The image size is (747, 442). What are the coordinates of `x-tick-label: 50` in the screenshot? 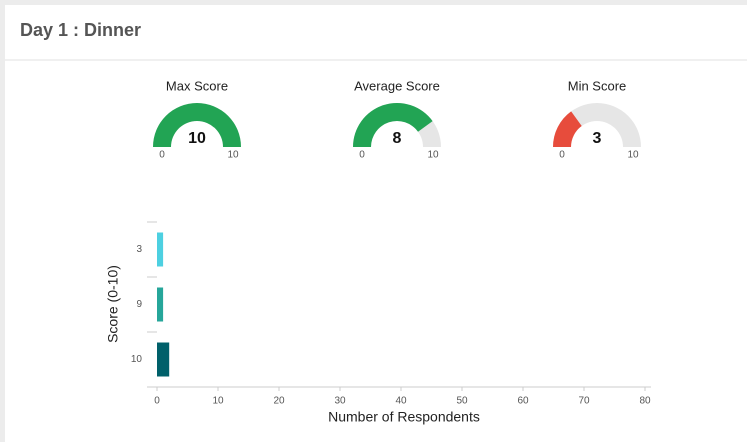 It's located at (462, 401).